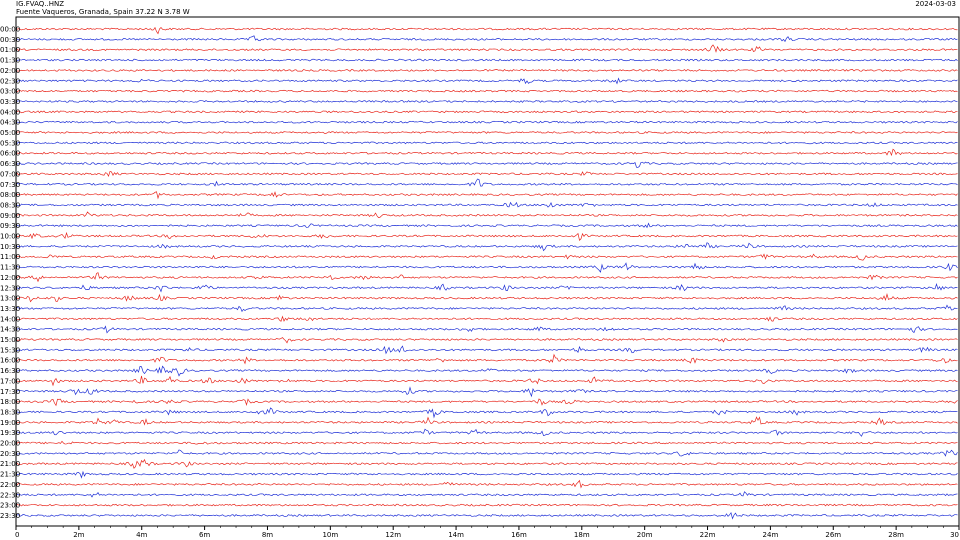 Image resolution: width=960 pixels, height=540 pixels. What do you see at coordinates (10, 278) in the screenshot?
I see `row-time-label: 12:00` at bounding box center [10, 278].